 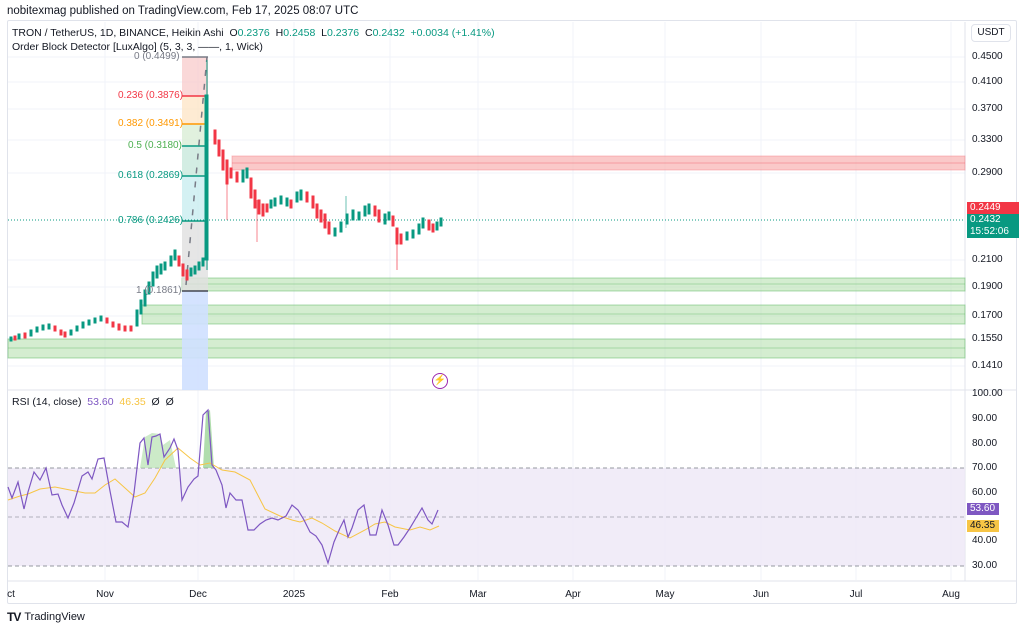 What do you see at coordinates (388, 33) in the screenshot?
I see `close-value: 0.2432` at bounding box center [388, 33].